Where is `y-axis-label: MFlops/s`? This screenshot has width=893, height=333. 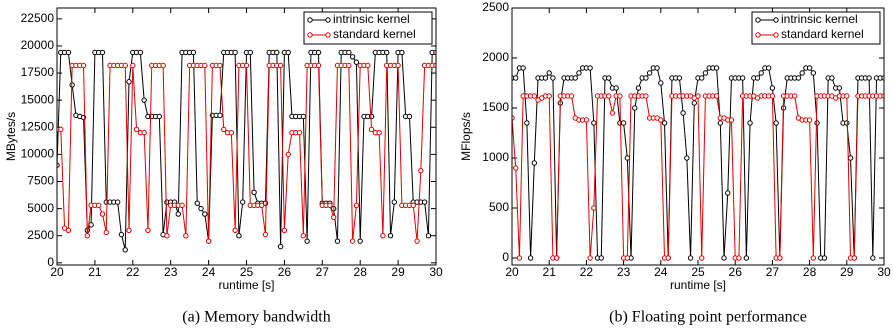 y-axis-label: MFlops/s is located at coordinates (466, 136).